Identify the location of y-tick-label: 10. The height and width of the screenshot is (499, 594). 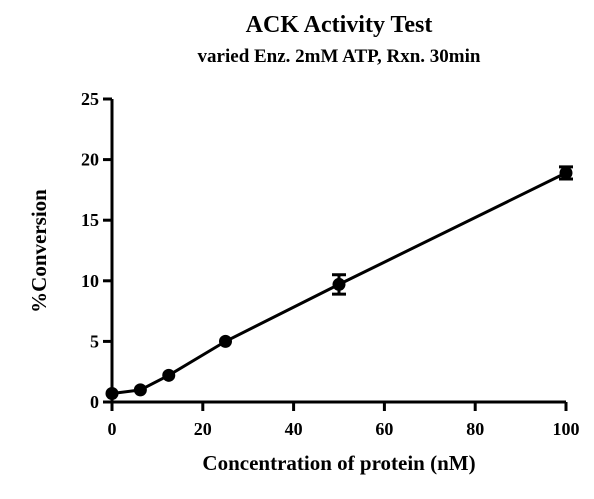
(90, 281).